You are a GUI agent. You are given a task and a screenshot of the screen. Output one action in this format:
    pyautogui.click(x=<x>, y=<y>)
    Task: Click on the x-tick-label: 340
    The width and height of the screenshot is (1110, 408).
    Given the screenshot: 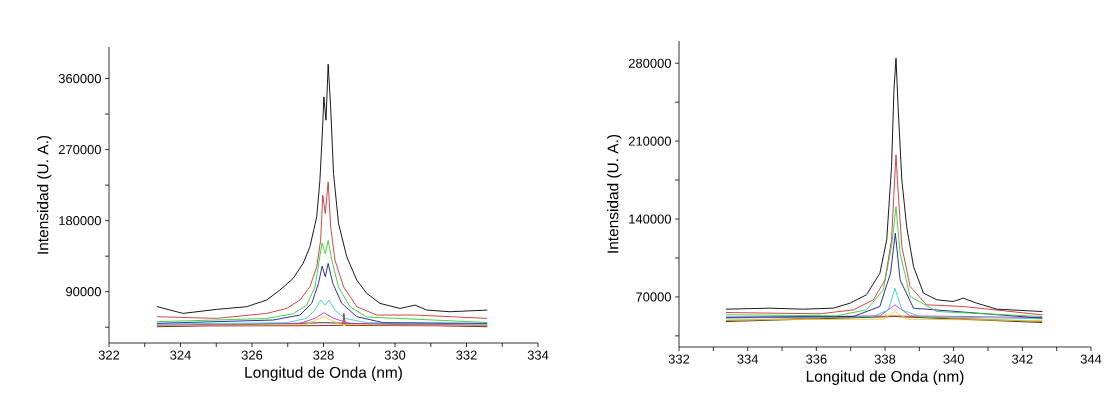 What is the action you would take?
    pyautogui.click(x=953, y=359)
    